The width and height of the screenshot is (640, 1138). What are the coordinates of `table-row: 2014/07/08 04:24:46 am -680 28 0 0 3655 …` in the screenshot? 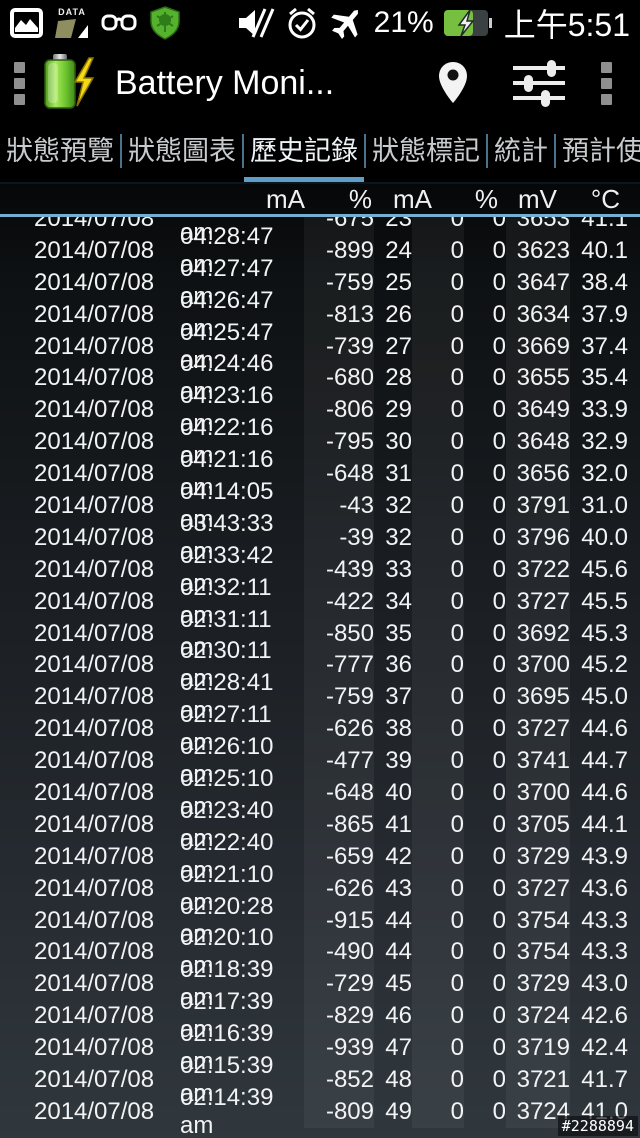 It's located at (320, 377).